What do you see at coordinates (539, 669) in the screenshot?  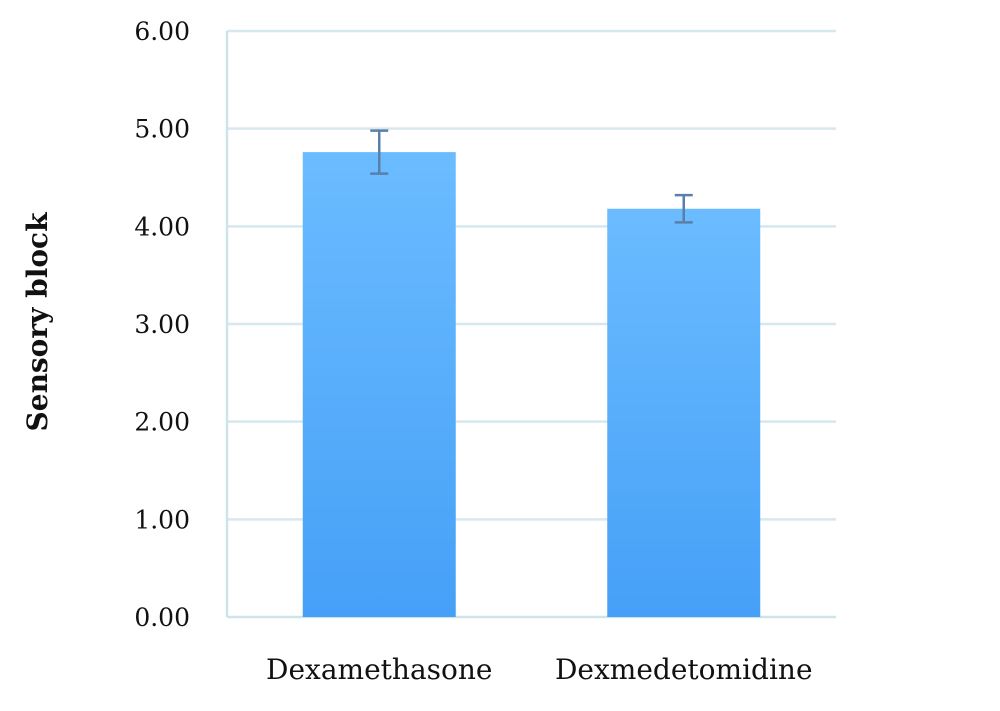 I see `x-category-labels: Dexamethasone Dexmedetomidine` at bounding box center [539, 669].